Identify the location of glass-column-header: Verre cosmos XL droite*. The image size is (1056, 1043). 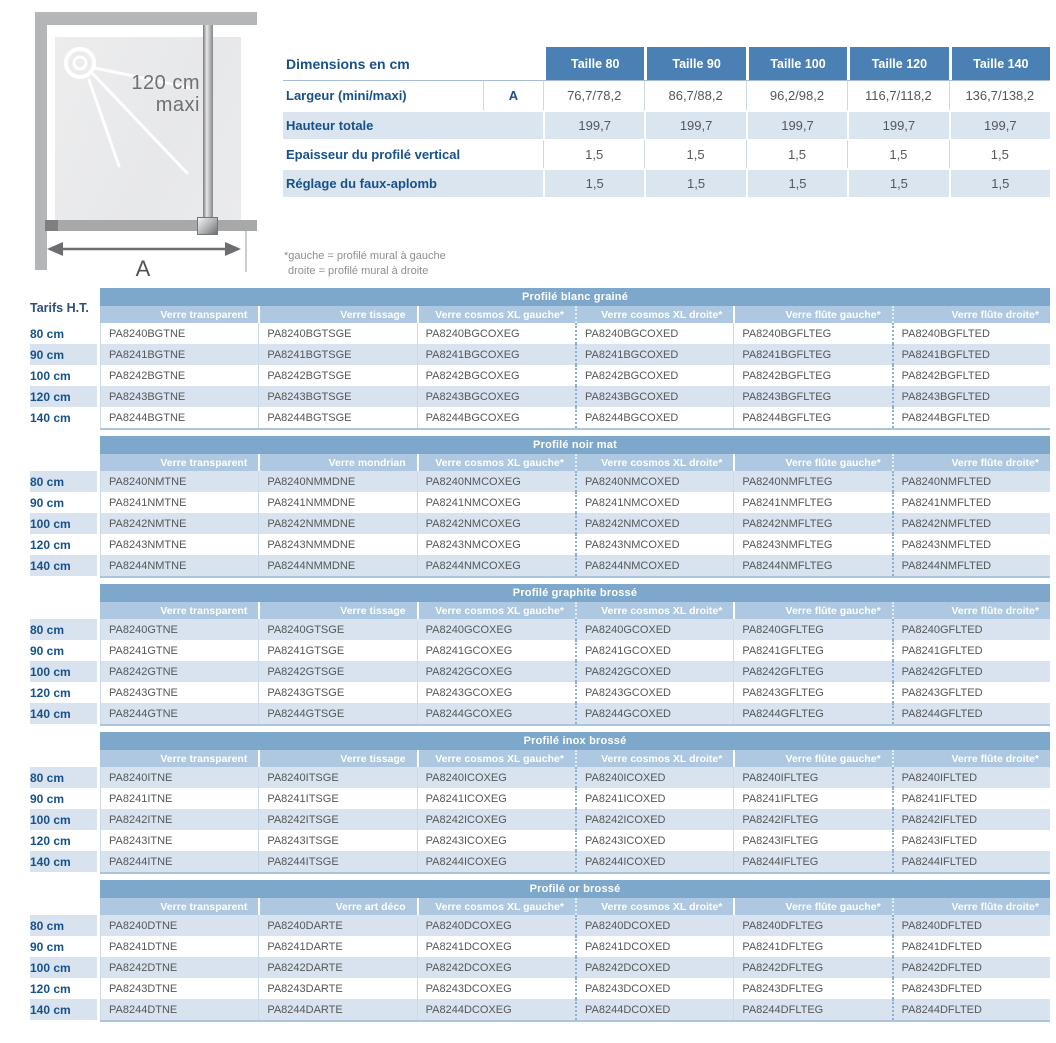
(654, 758).